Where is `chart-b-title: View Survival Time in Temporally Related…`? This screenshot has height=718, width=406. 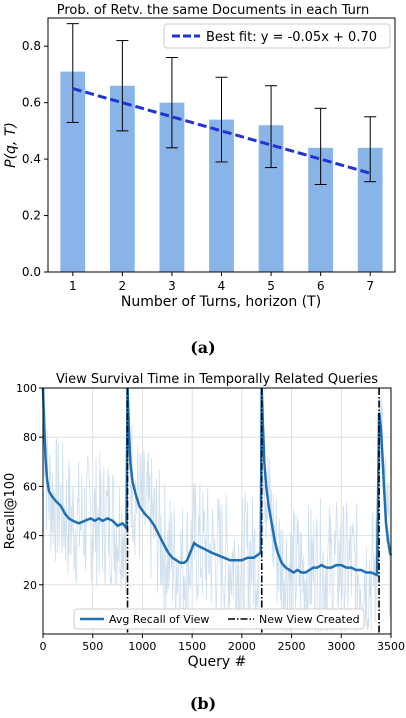
chart-b-title: View Survival Time in Temporally Related… is located at coordinates (217, 379).